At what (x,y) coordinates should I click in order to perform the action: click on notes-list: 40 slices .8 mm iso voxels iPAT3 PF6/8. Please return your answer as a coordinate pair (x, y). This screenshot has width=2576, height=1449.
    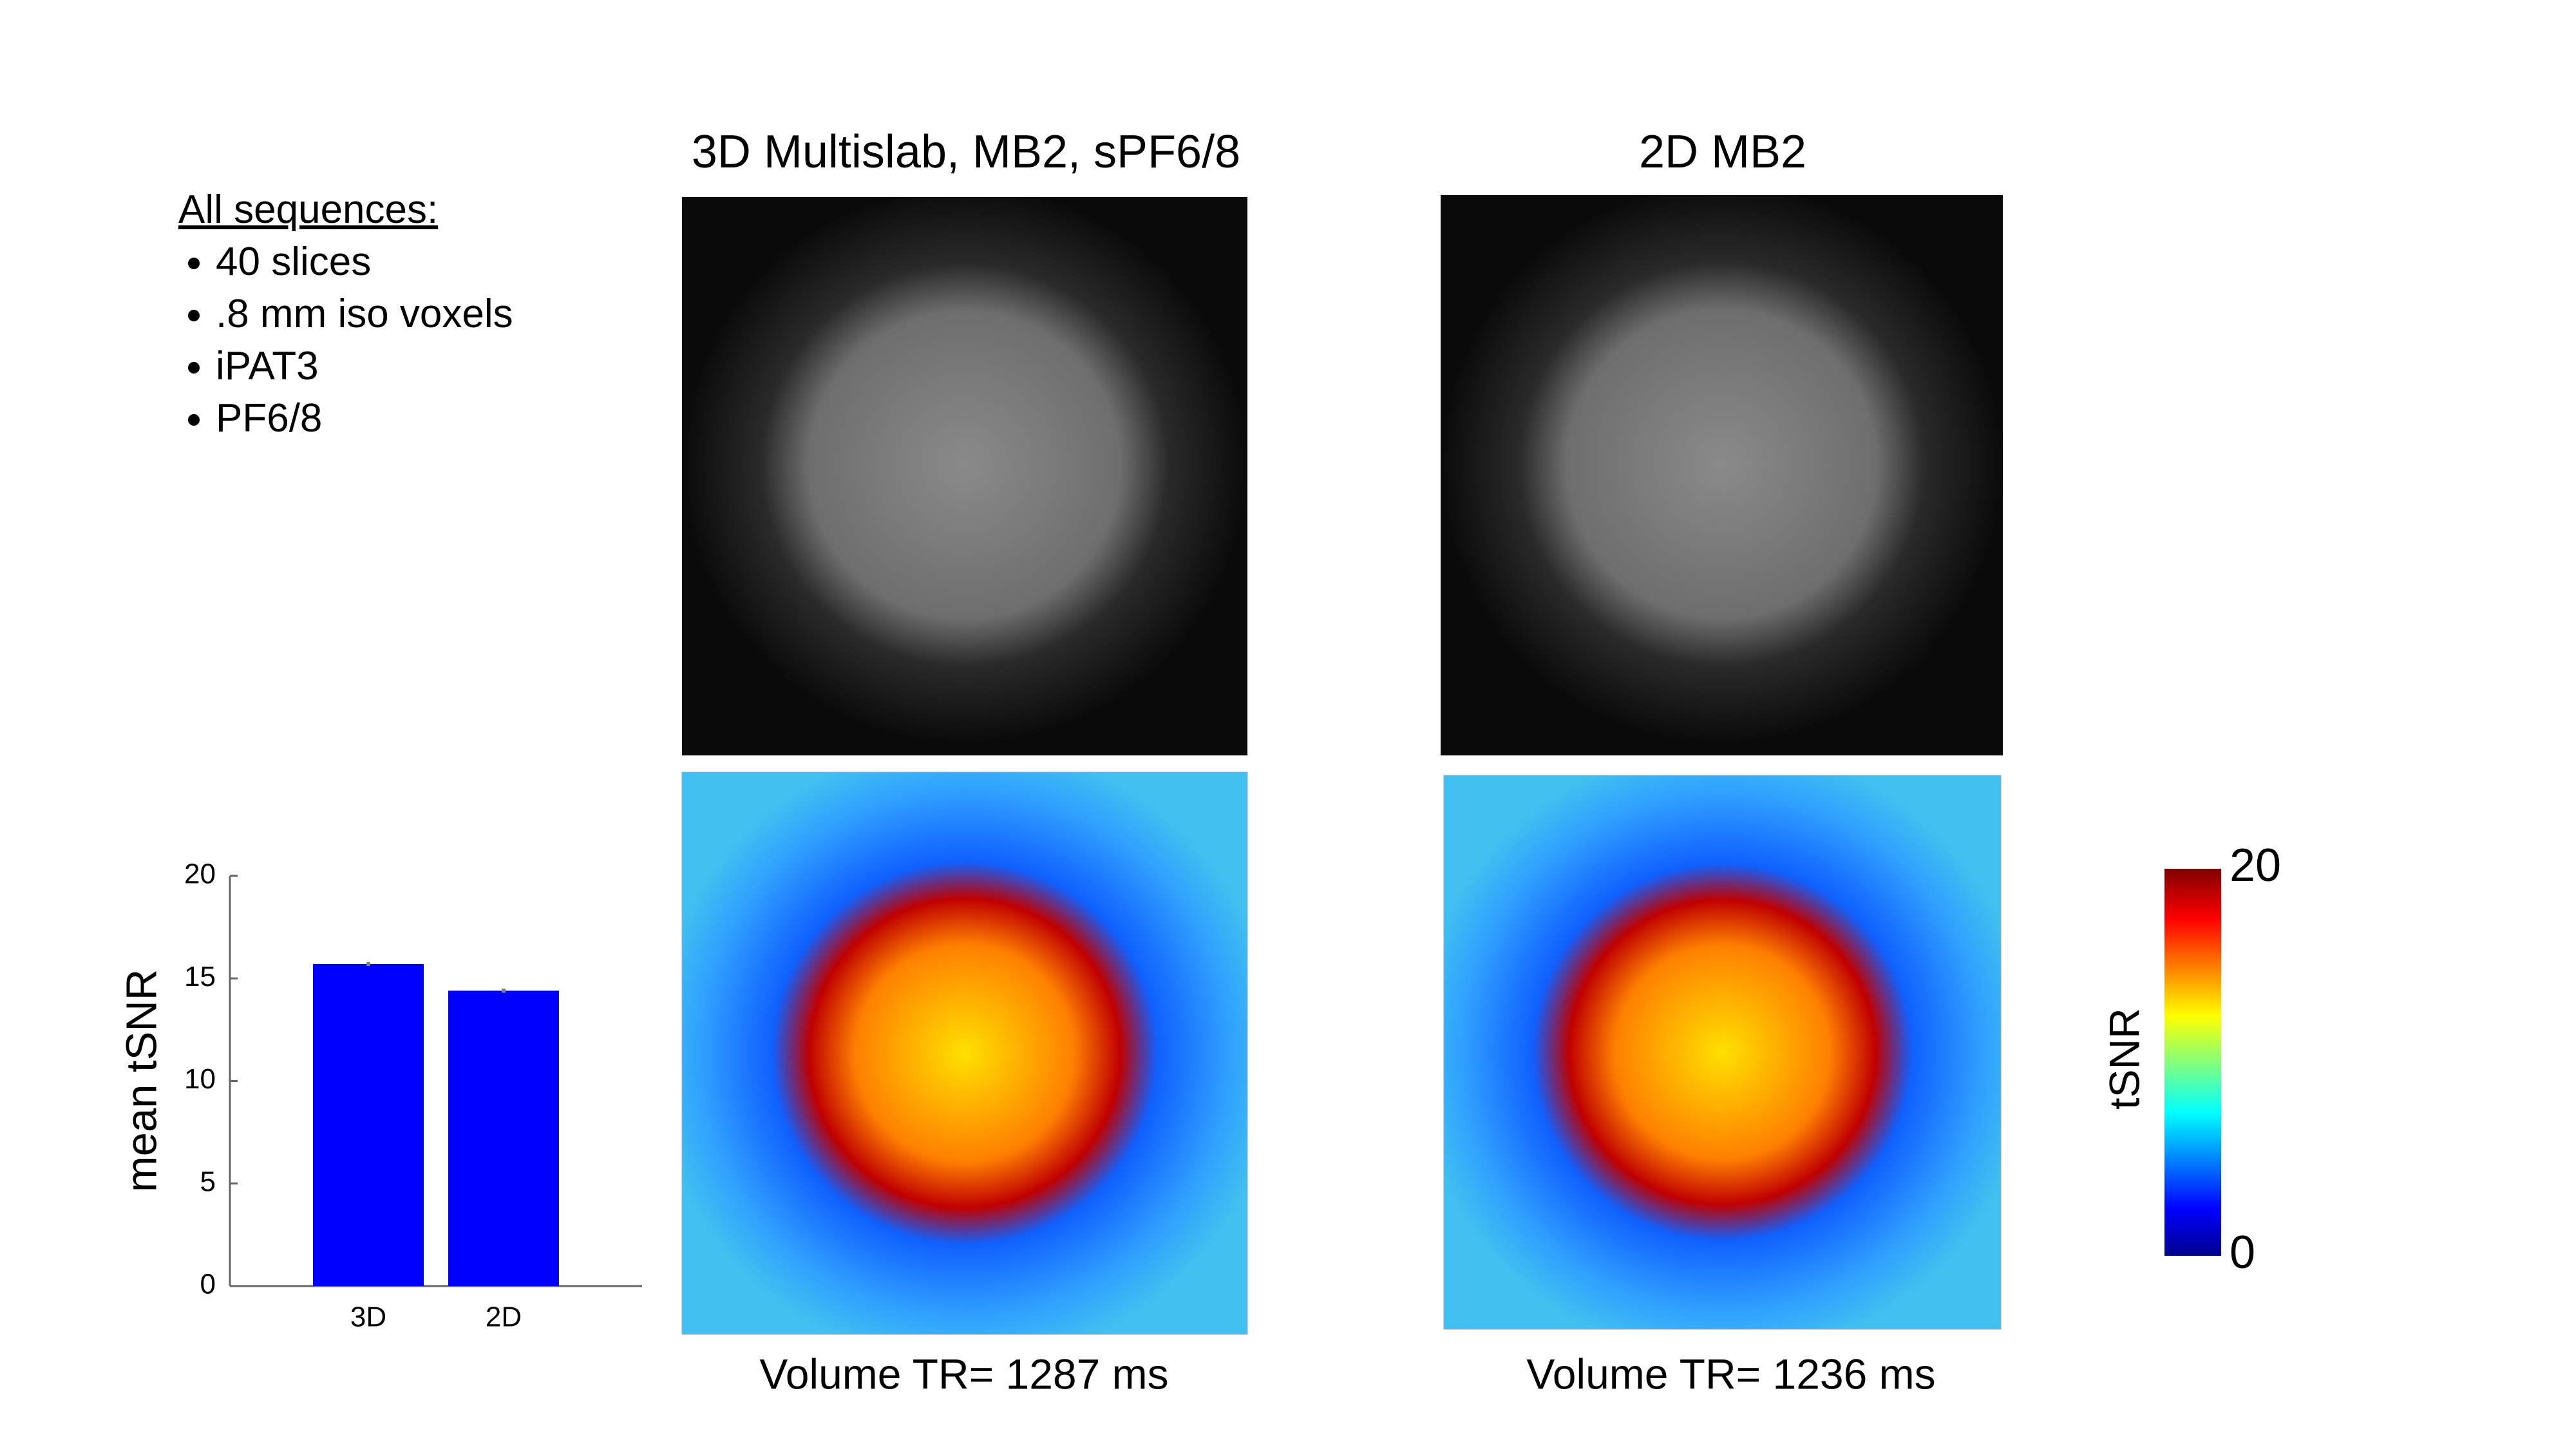
    Looking at the image, I should click on (346, 340).